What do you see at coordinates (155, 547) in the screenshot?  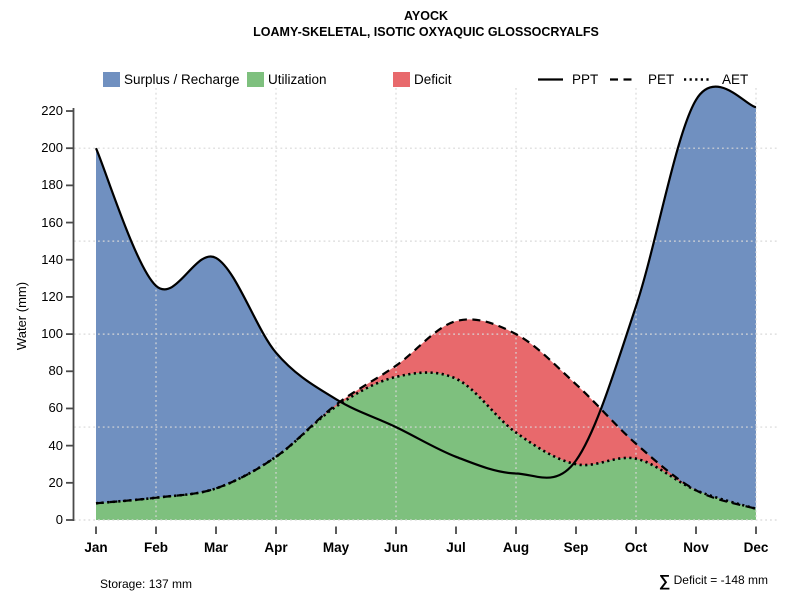 I see `x-axis-label-feb: Feb` at bounding box center [155, 547].